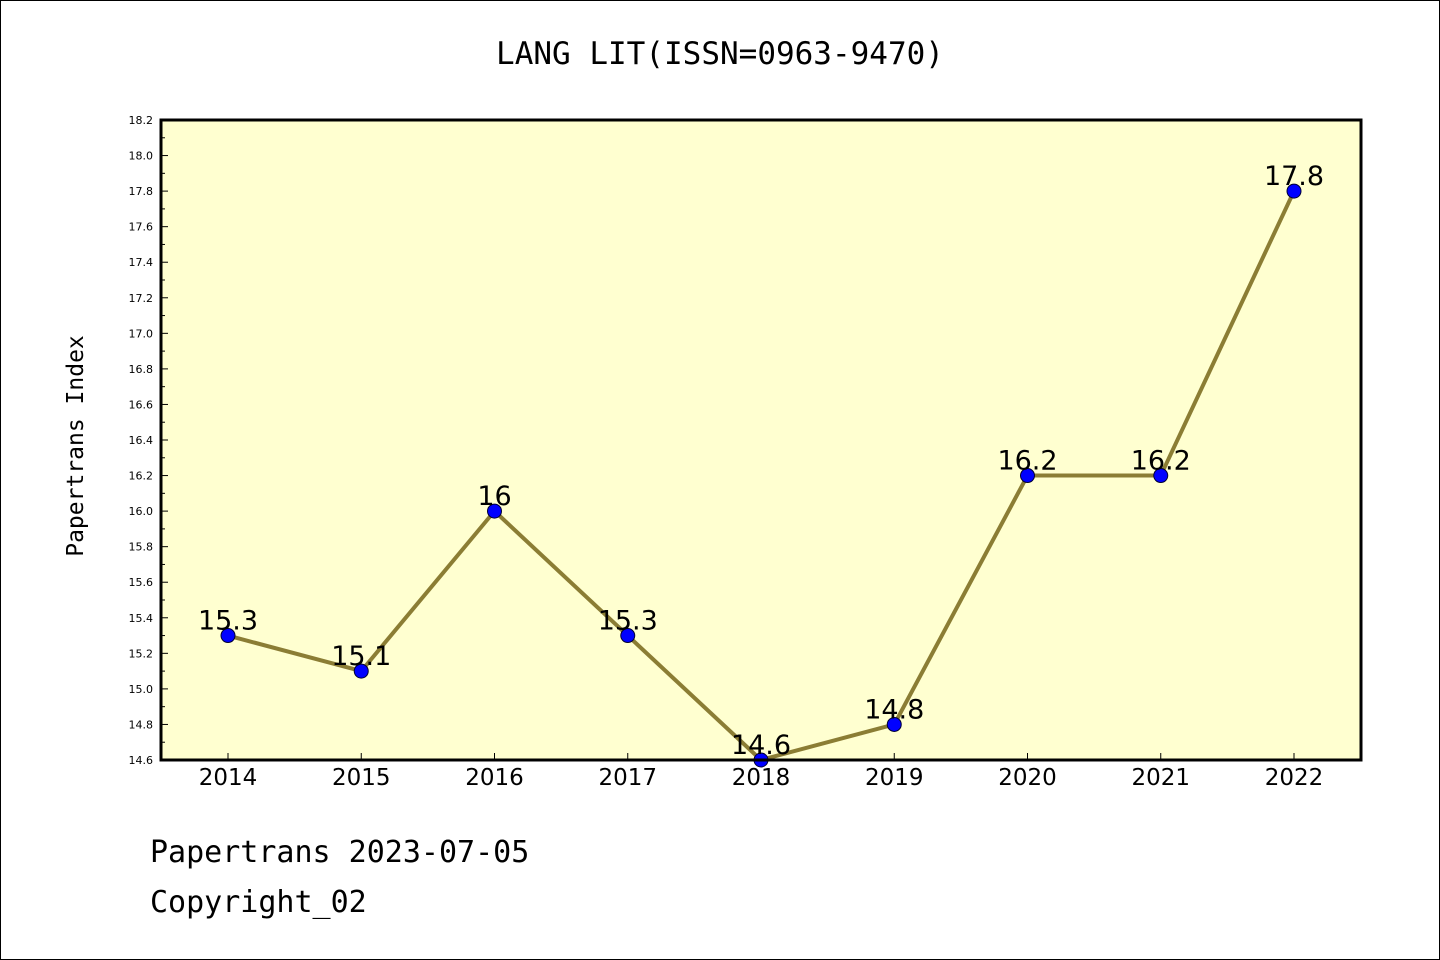 The width and height of the screenshot is (1440, 960). What do you see at coordinates (141, 298) in the screenshot?
I see `y-tick-label: 17.2` at bounding box center [141, 298].